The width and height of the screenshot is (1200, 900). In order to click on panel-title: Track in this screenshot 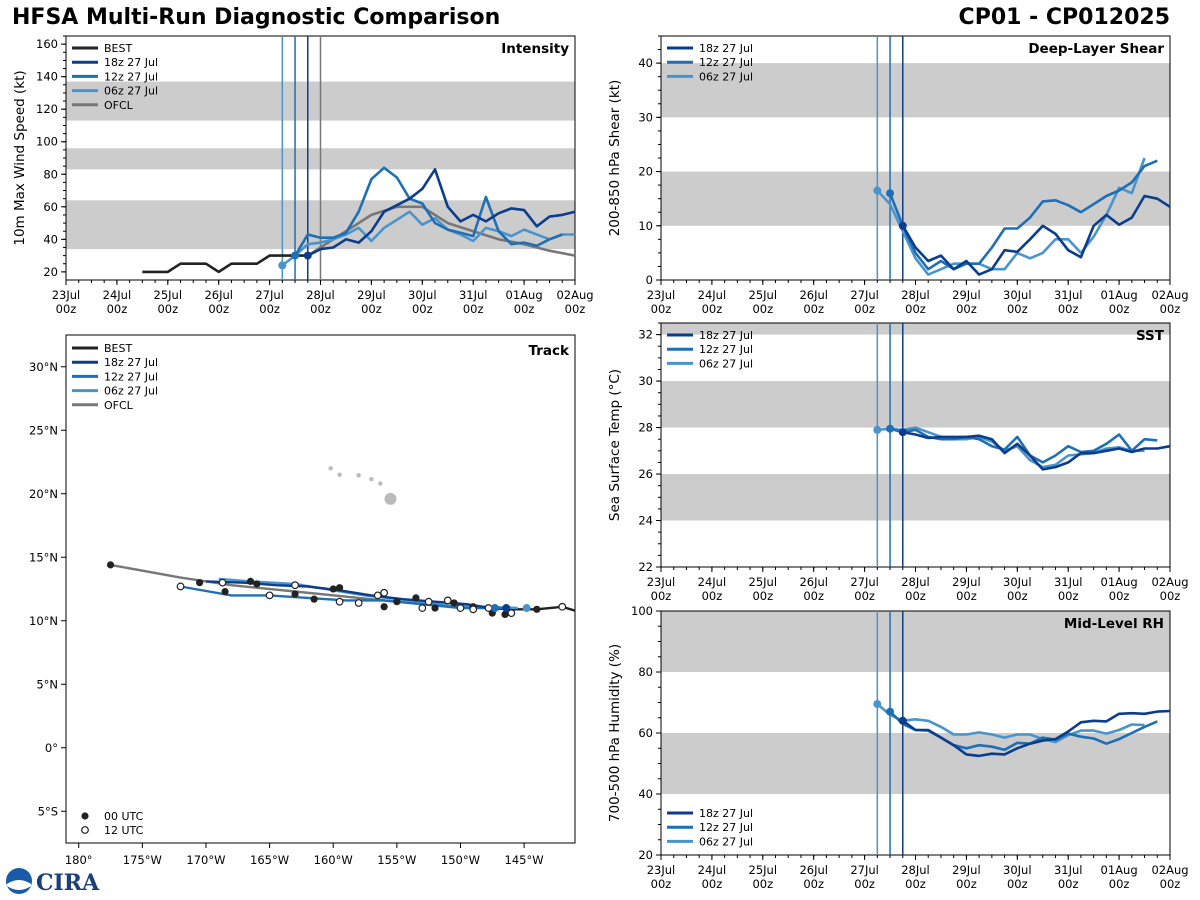, I will do `click(549, 351)`.